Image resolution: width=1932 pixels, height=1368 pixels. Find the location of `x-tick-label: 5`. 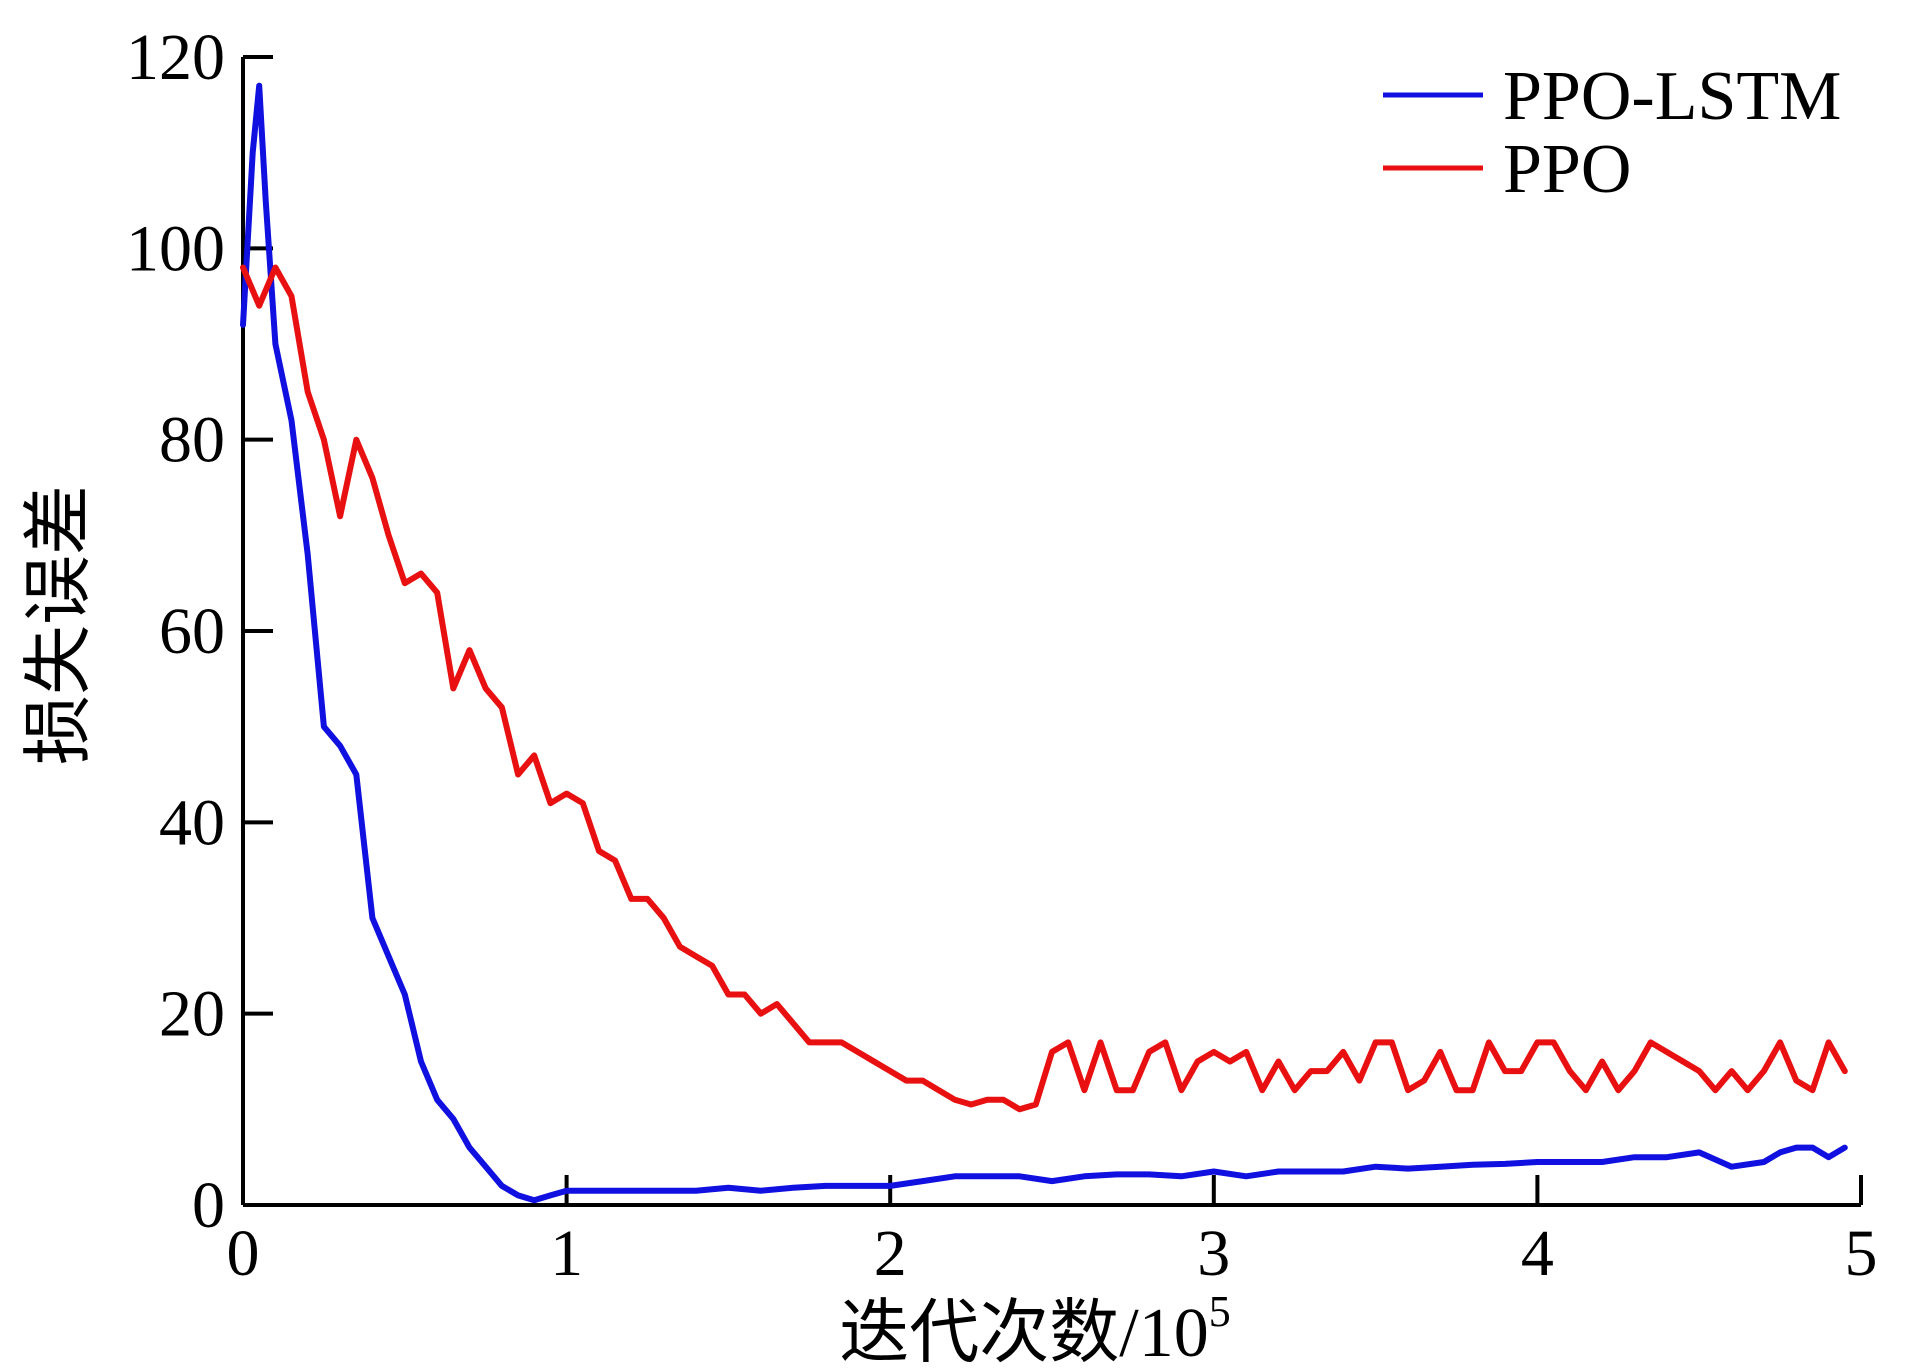

x-tick-label: 5 is located at coordinates (1861, 1253).